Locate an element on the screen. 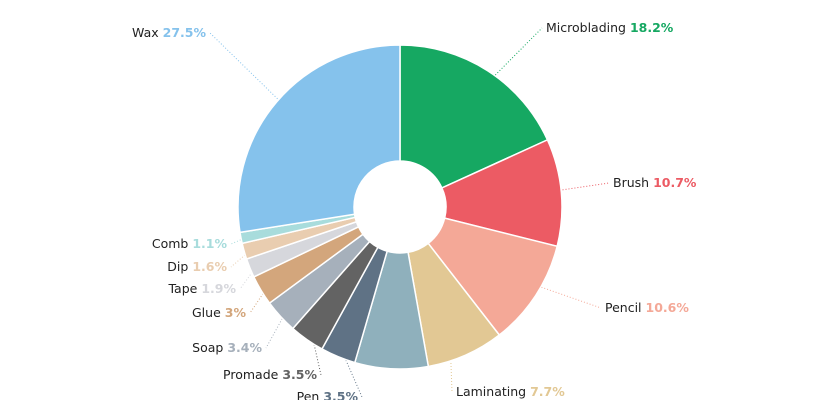 This screenshot has height=400, width=840. value-label: 1.1% is located at coordinates (209, 243).